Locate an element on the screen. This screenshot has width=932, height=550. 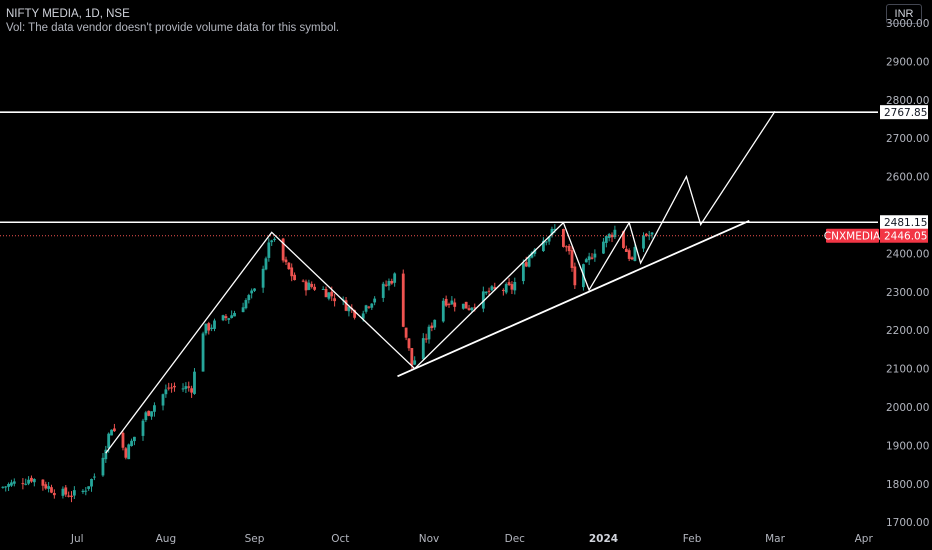
x-tick-label: Apr is located at coordinates (864, 539).